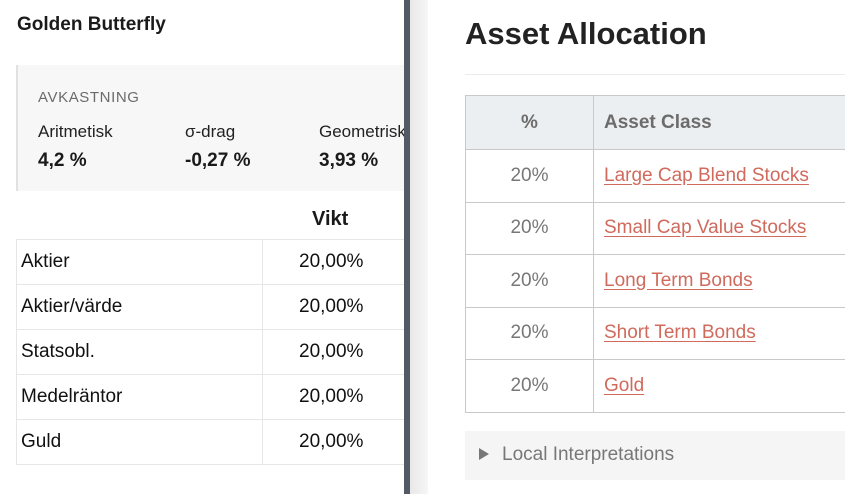 Image resolution: width=845 pixels, height=494 pixels. I want to click on divider-shadow, so click(419, 247).